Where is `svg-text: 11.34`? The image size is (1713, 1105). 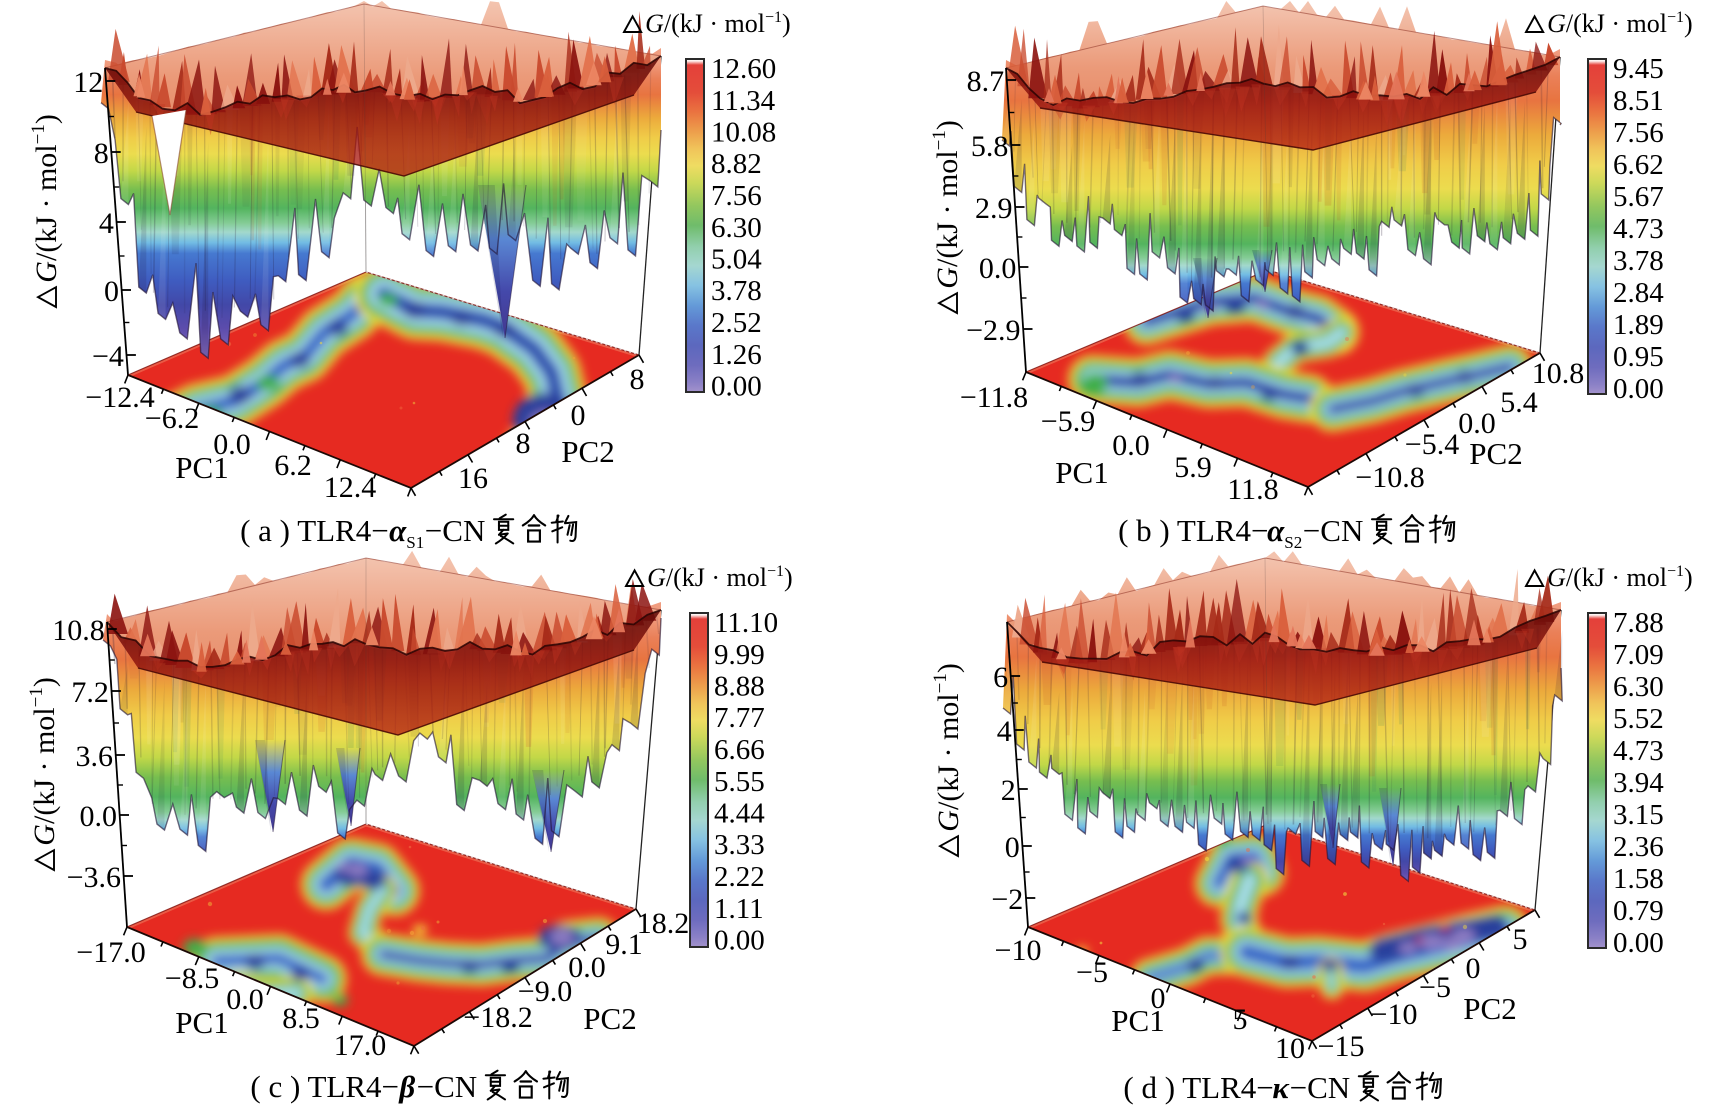
svg-text: 11.34 is located at coordinates (743, 101).